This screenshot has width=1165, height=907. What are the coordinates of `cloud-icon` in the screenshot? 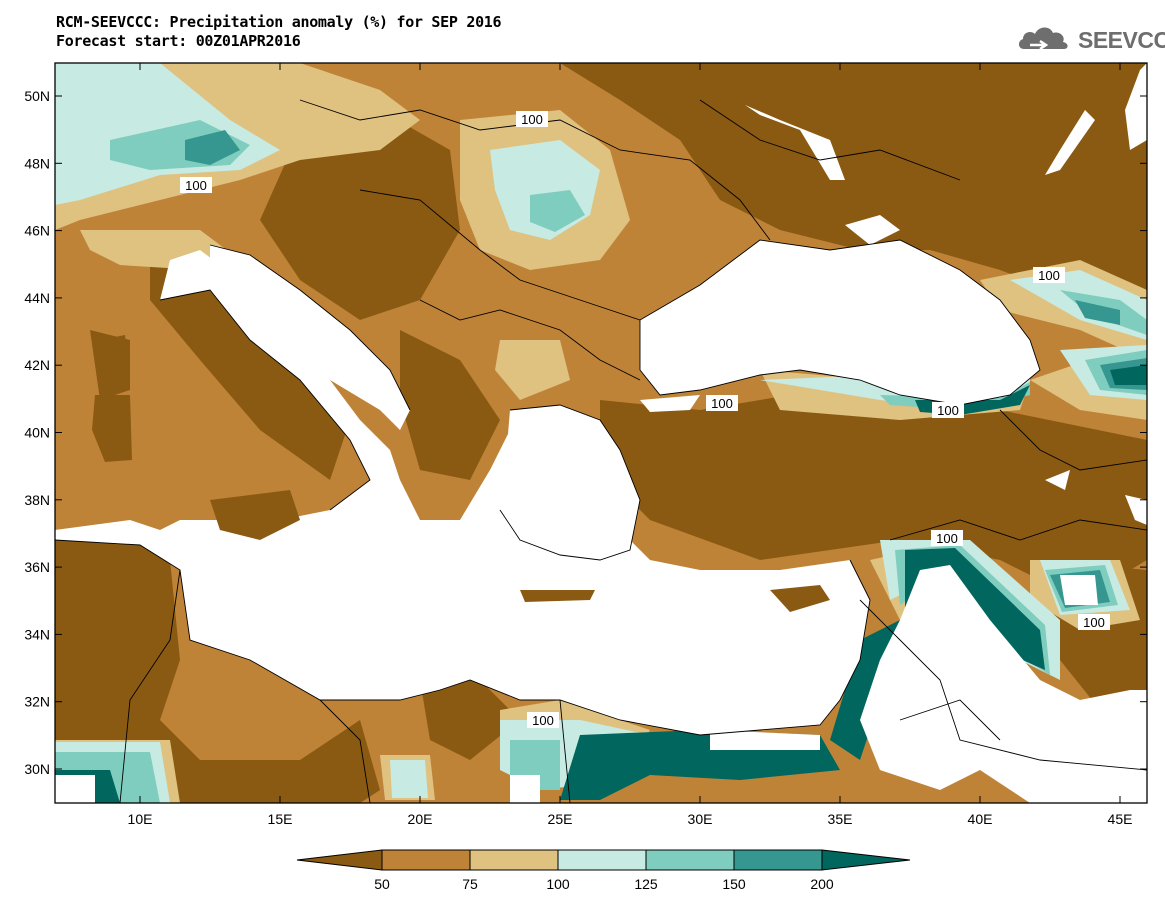 It's located at (1043, 39).